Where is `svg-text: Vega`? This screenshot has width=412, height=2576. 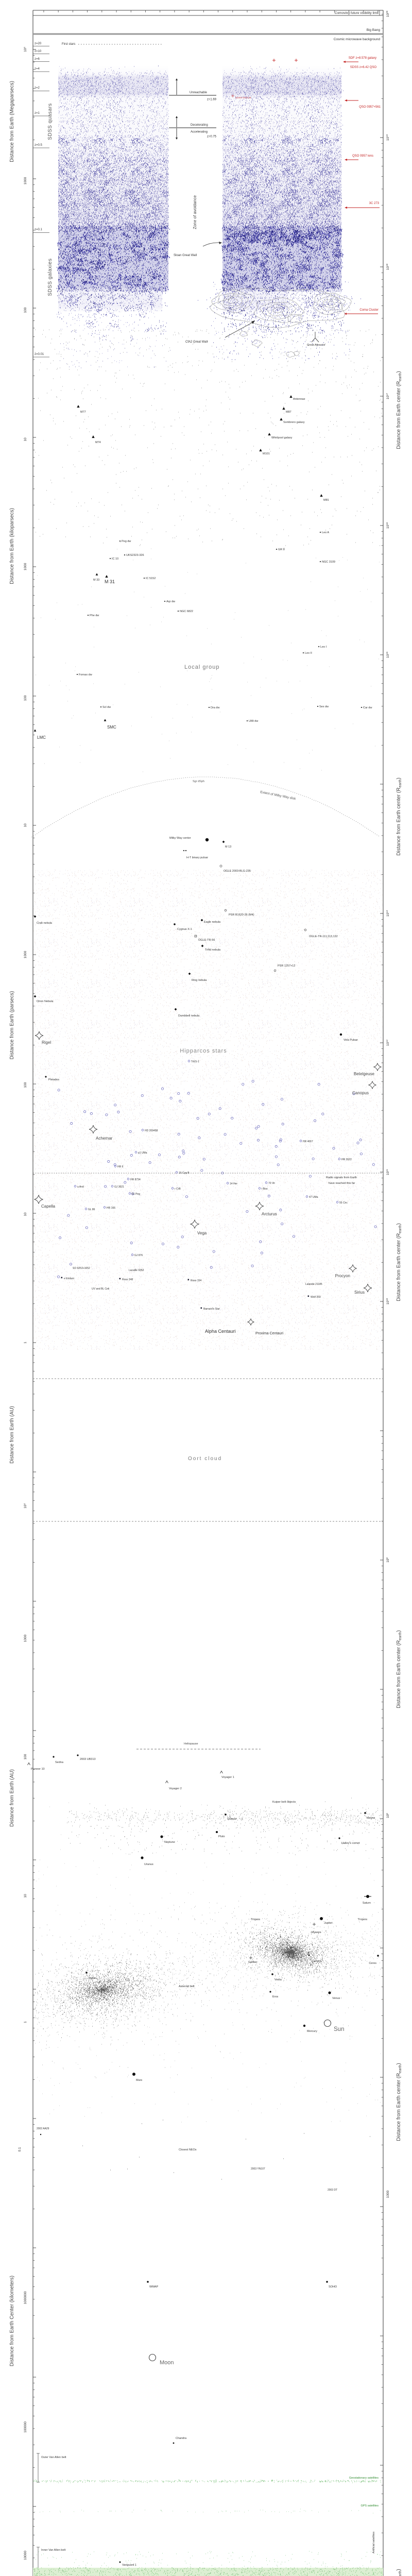
svg-text: Vega is located at coordinates (202, 1233).